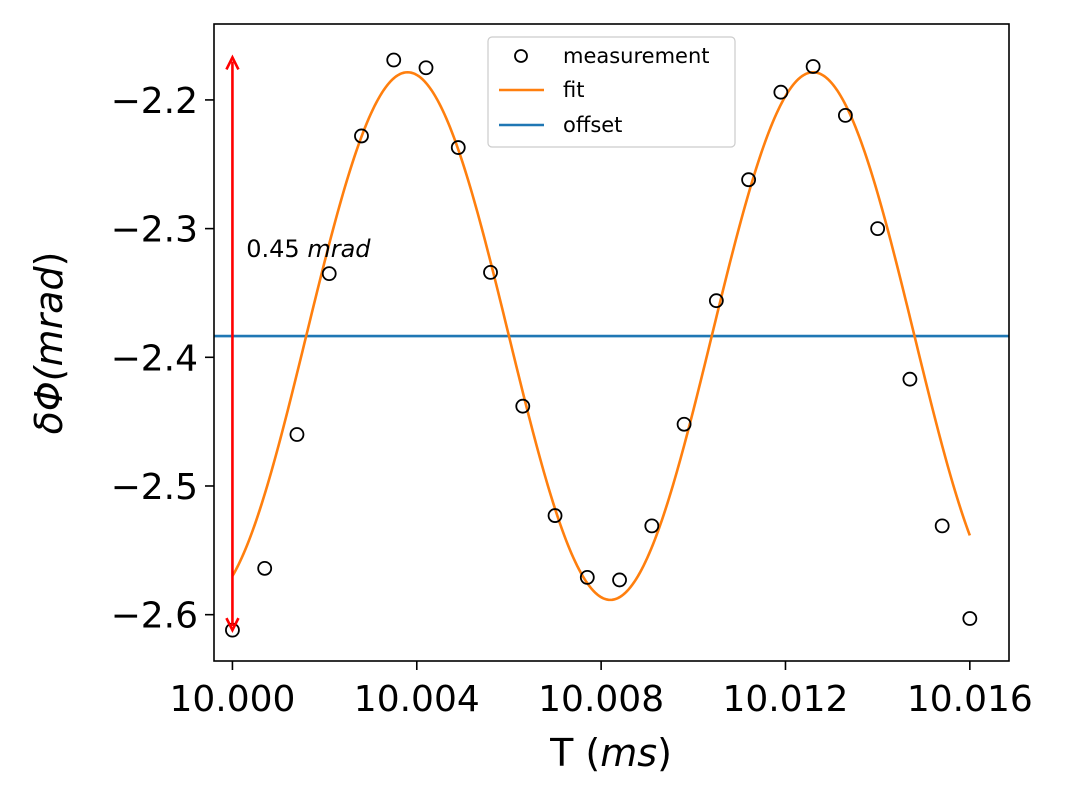 Image resolution: width=1079 pixels, height=809 pixels. What do you see at coordinates (49, 316) in the screenshot?
I see `y-axis-label-unit: mrad` at bounding box center [49, 316].